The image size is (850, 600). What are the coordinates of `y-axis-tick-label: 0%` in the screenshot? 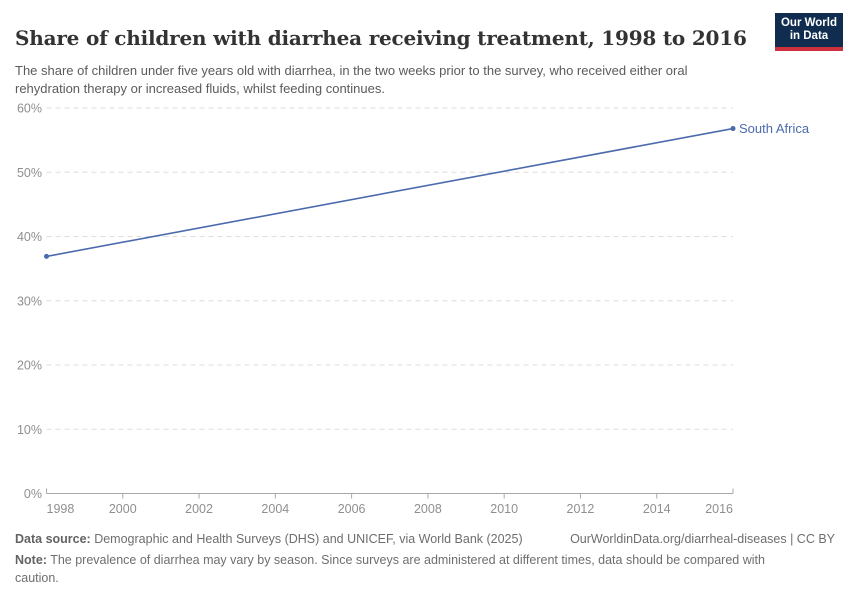 It's located at (33, 494).